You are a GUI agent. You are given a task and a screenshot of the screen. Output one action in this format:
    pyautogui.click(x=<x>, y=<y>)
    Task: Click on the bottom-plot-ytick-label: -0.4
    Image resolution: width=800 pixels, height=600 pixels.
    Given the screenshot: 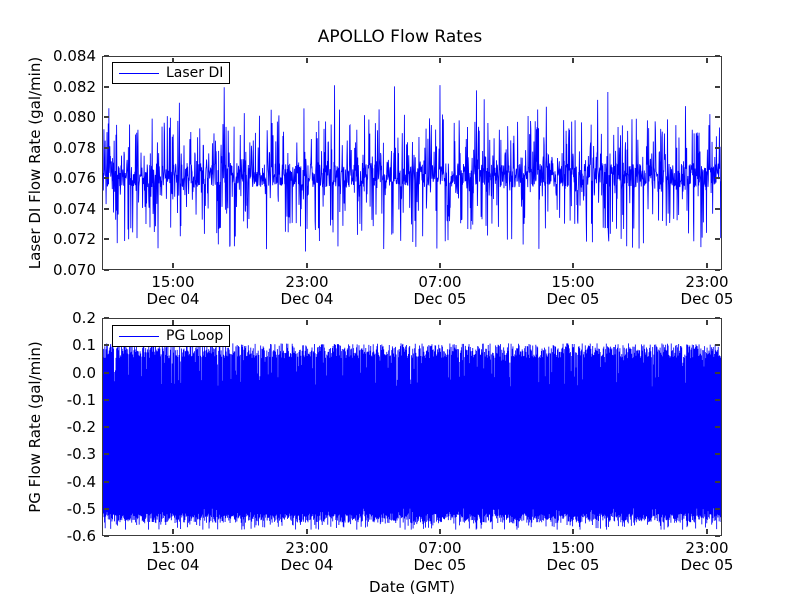 What is the action you would take?
    pyautogui.click(x=81, y=482)
    